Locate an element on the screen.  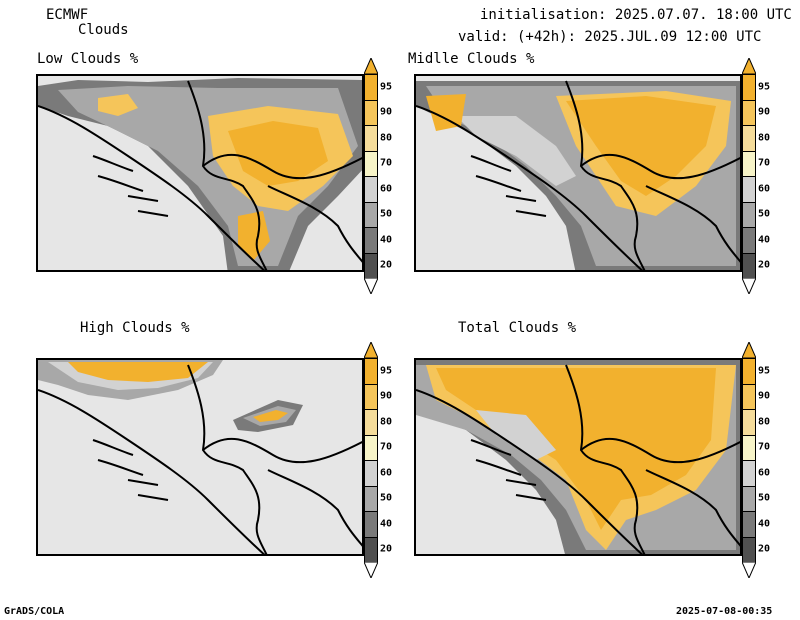
panel-title-low: Low Clouds % is located at coordinates (88, 59).